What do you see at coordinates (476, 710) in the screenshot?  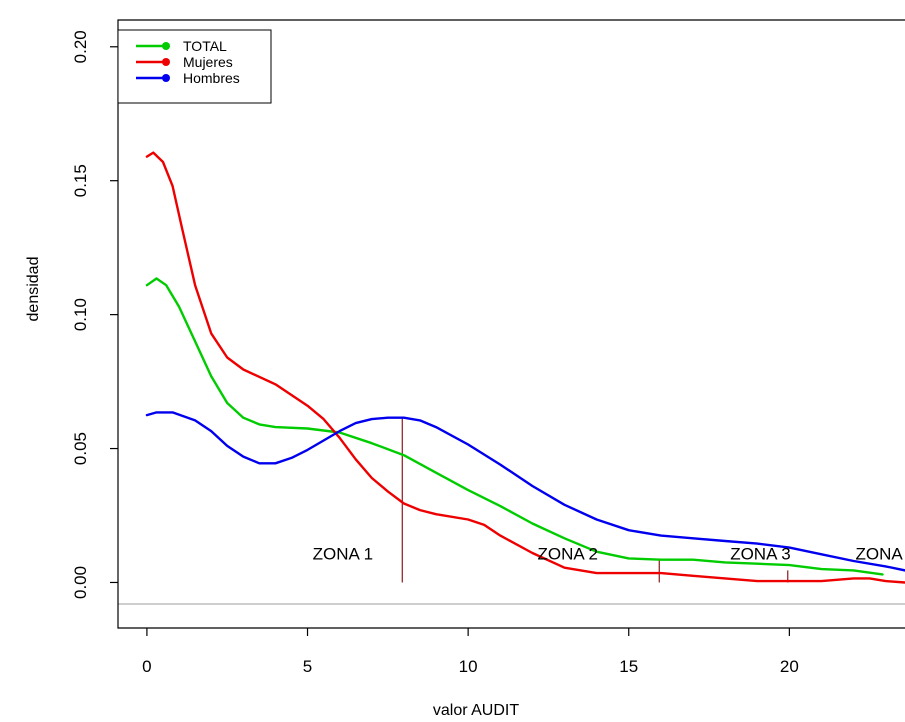 I see `x-axis-title: valor AUDIT` at bounding box center [476, 710].